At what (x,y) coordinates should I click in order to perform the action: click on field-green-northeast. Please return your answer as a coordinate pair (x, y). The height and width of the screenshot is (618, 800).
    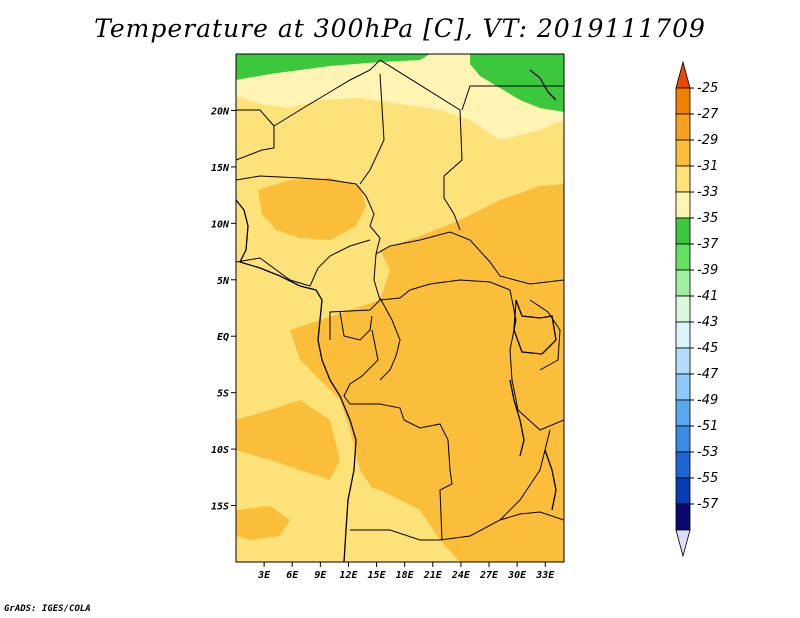
    Looking at the image, I should click on (517, 83).